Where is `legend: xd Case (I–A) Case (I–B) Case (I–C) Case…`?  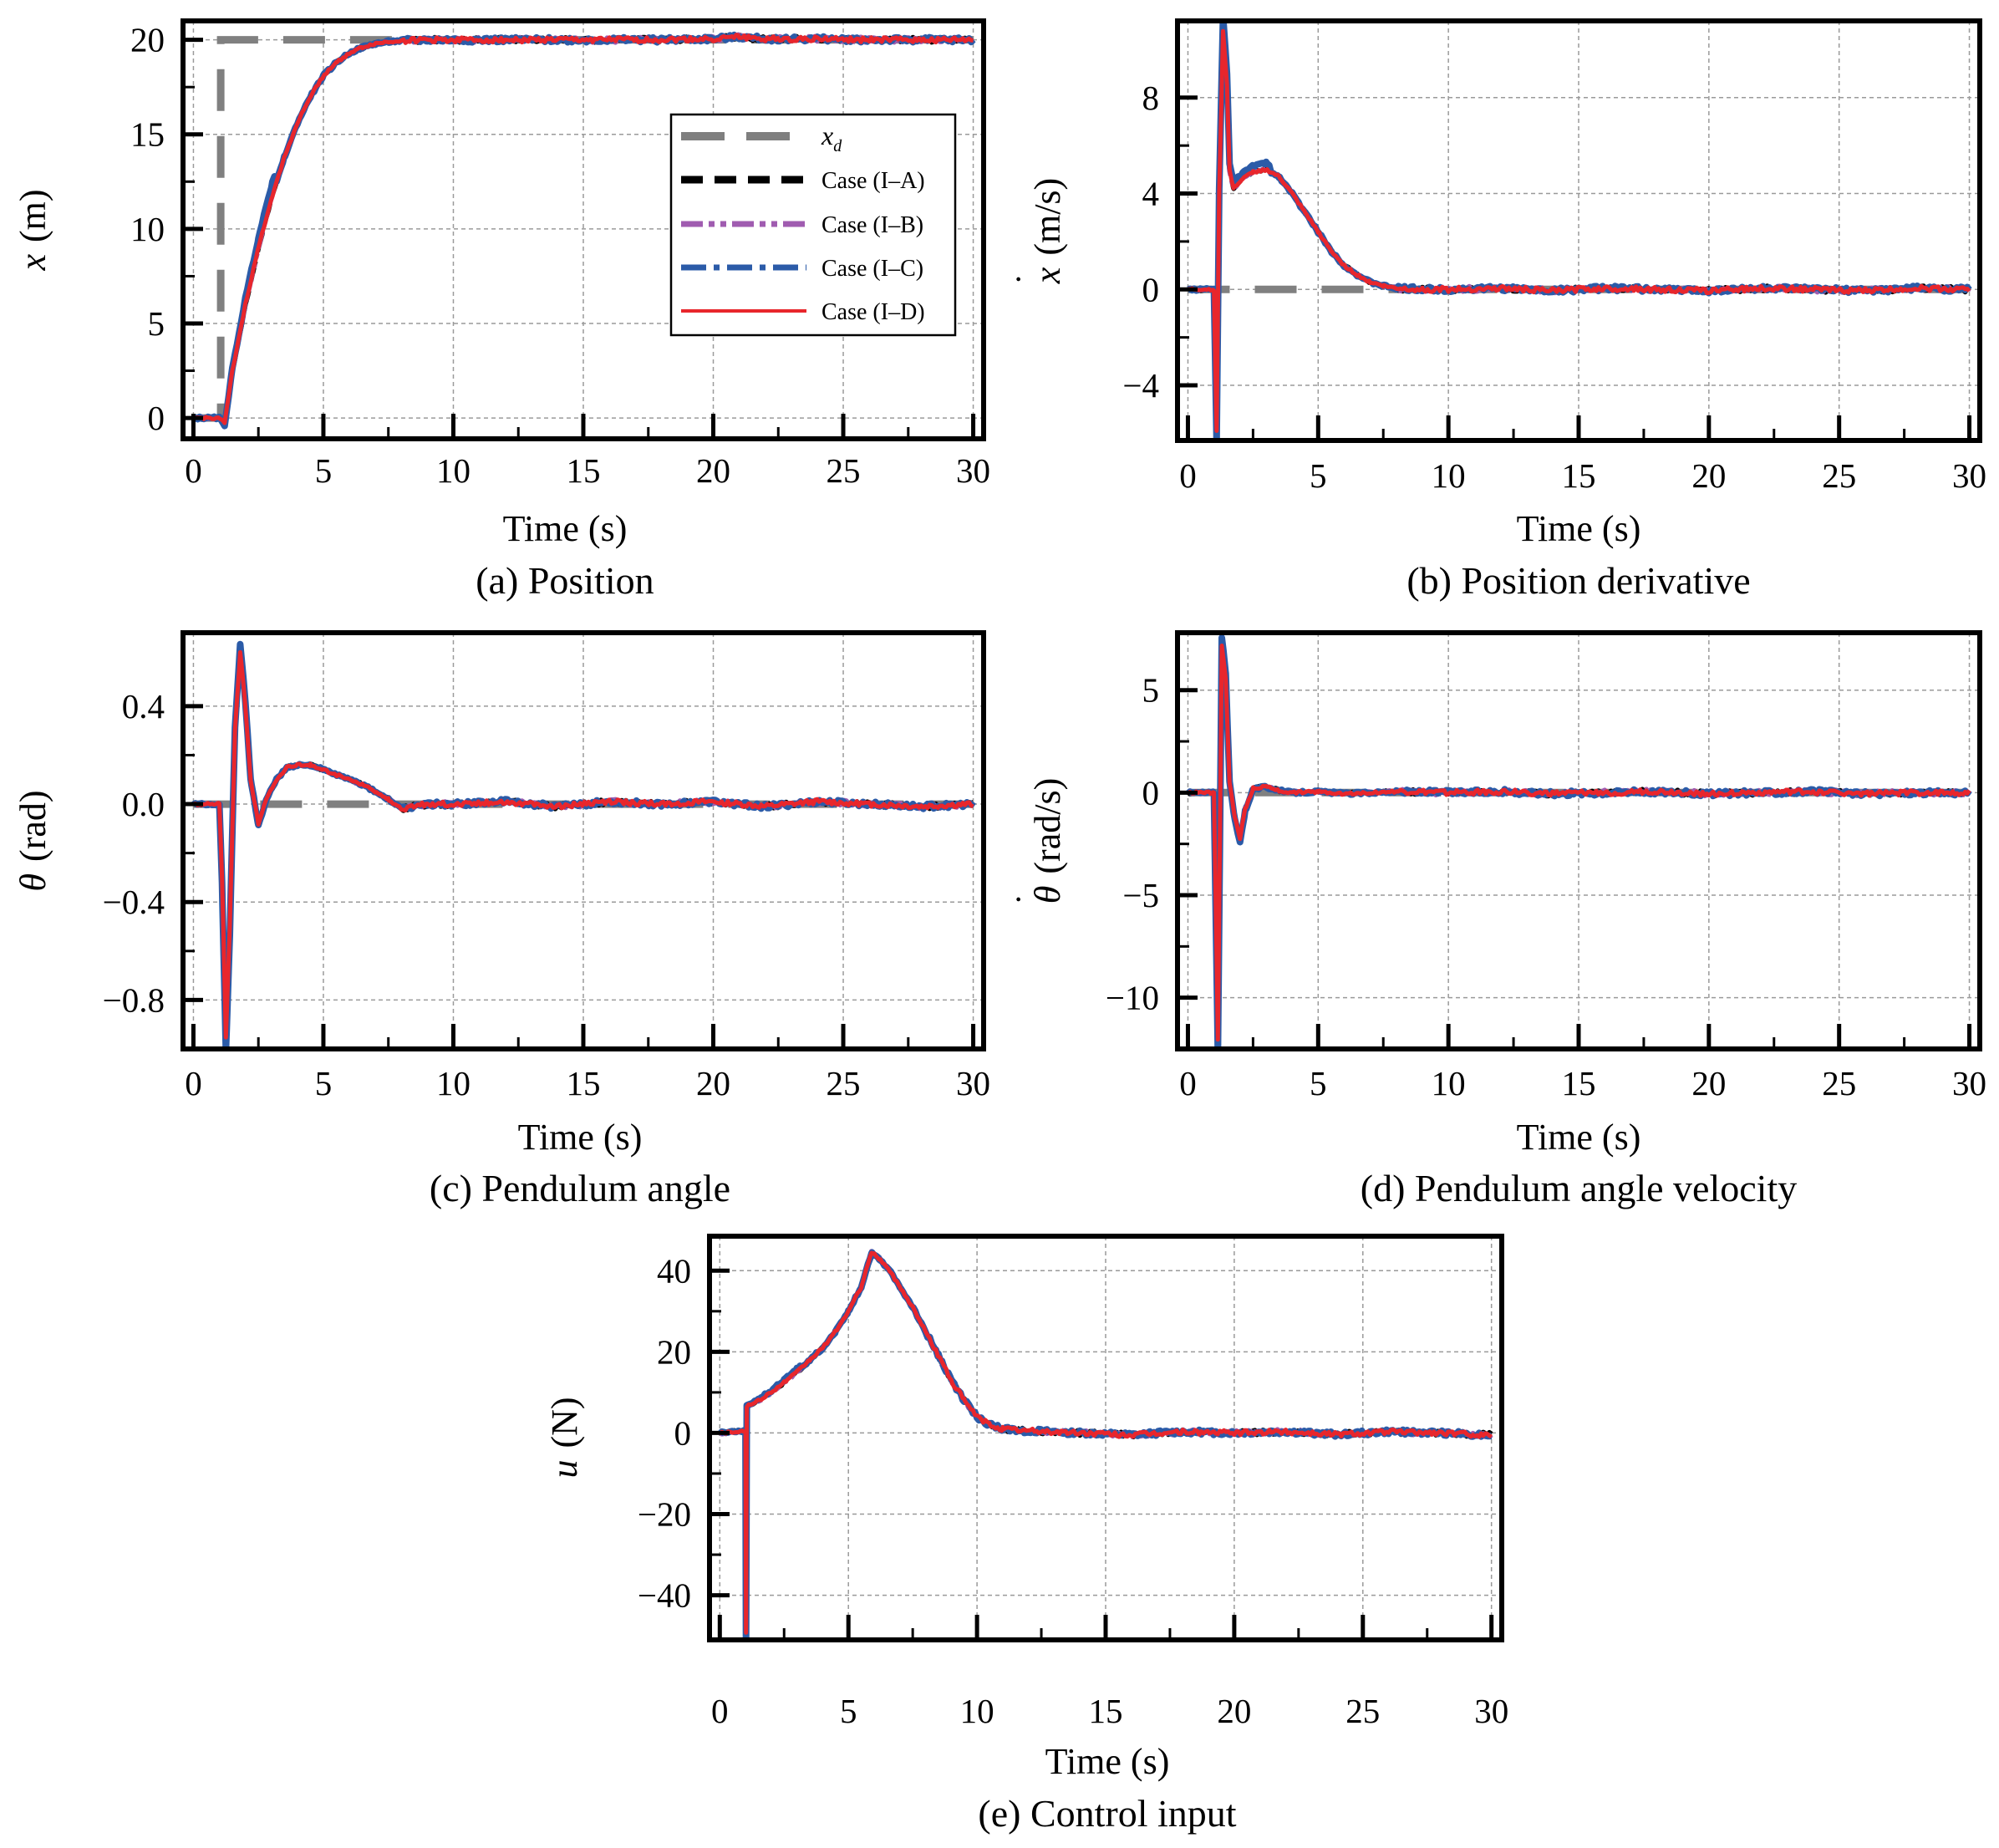
legend: xd Case (I–A) Case (I–B) Case (I–C) Case… is located at coordinates (813, 225).